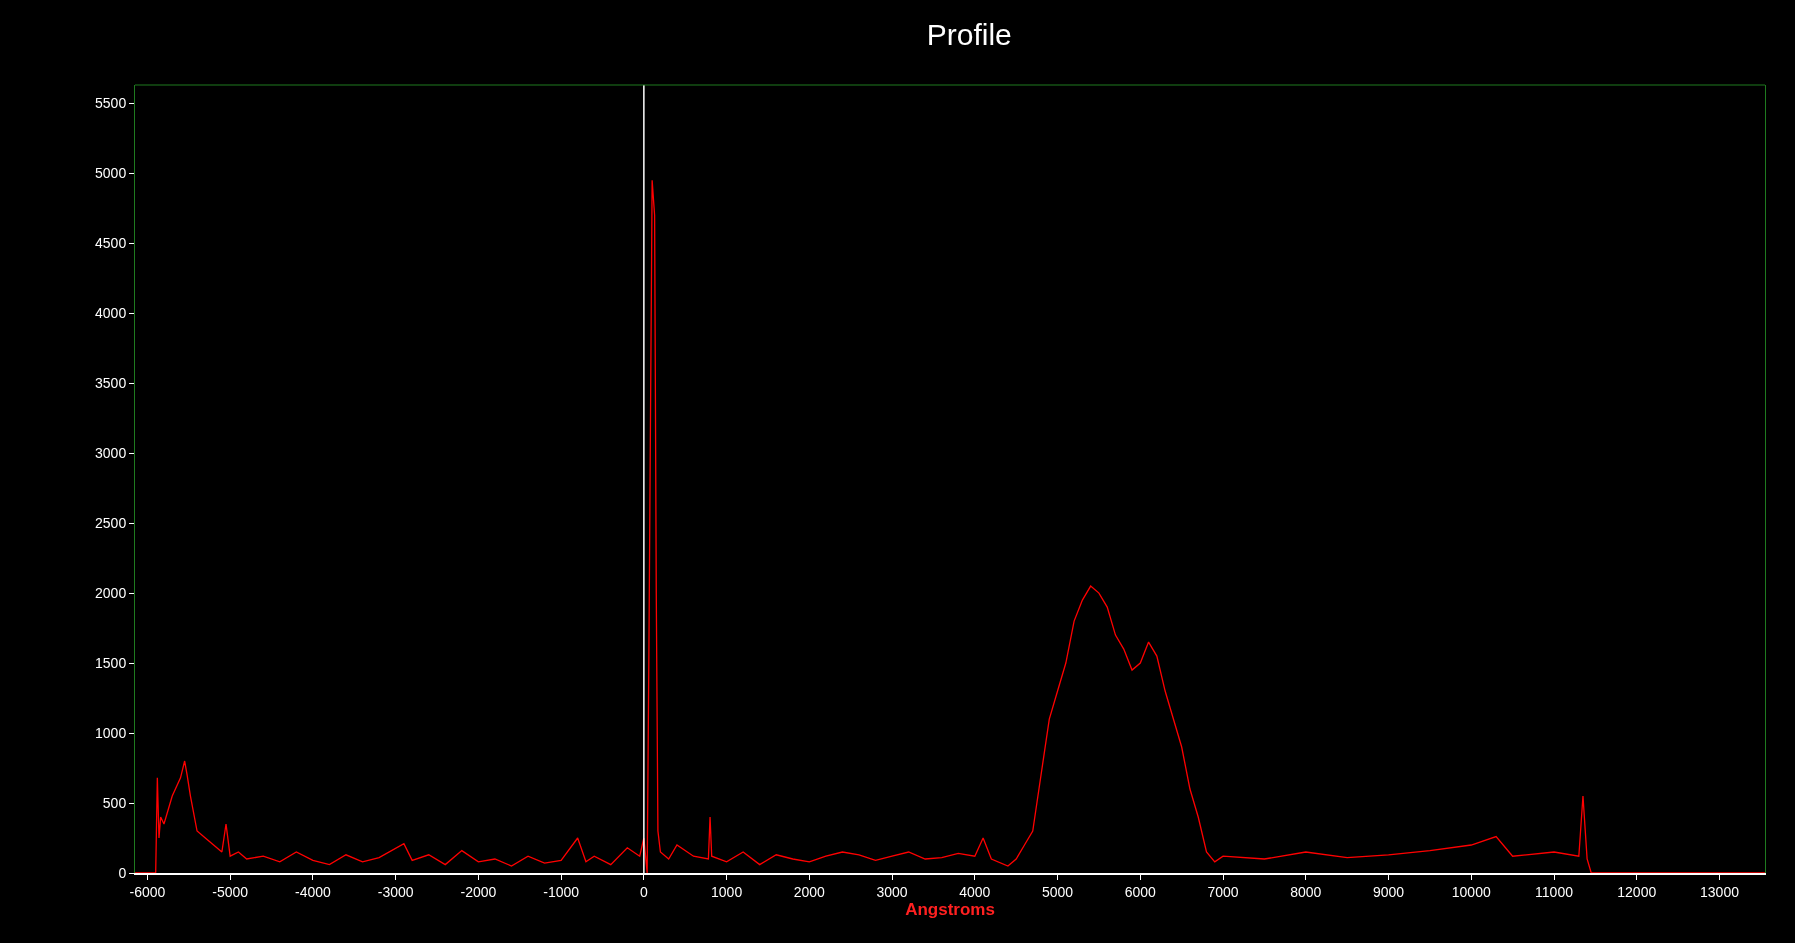 This screenshot has width=1795, height=943. What do you see at coordinates (1471, 891) in the screenshot?
I see `x-tick-label: 10000` at bounding box center [1471, 891].